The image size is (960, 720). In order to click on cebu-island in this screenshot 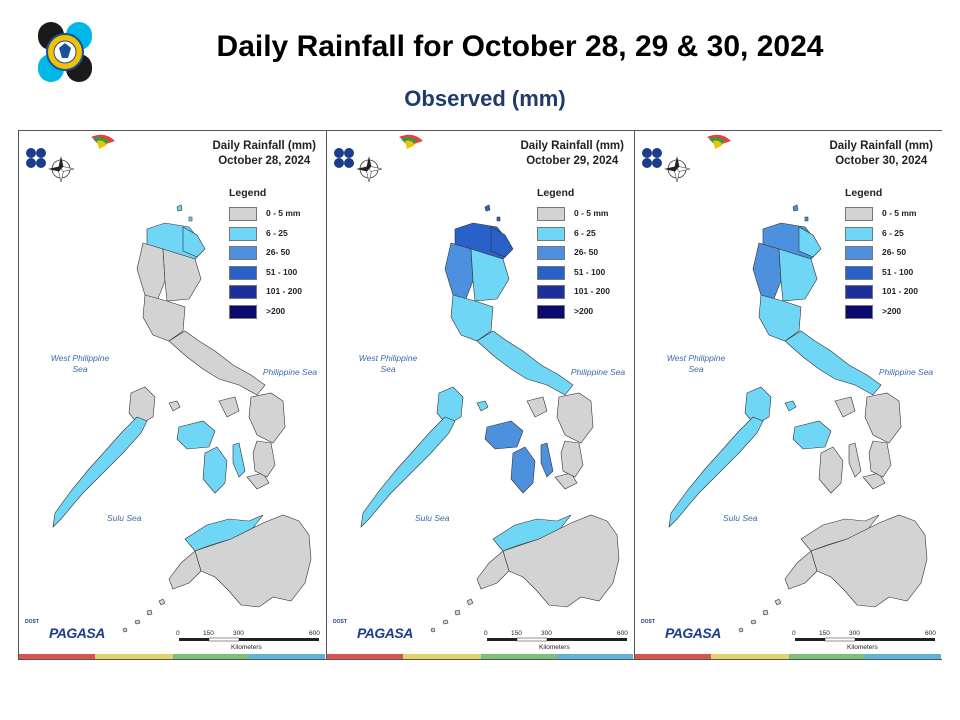, I will do `click(855, 460)`.